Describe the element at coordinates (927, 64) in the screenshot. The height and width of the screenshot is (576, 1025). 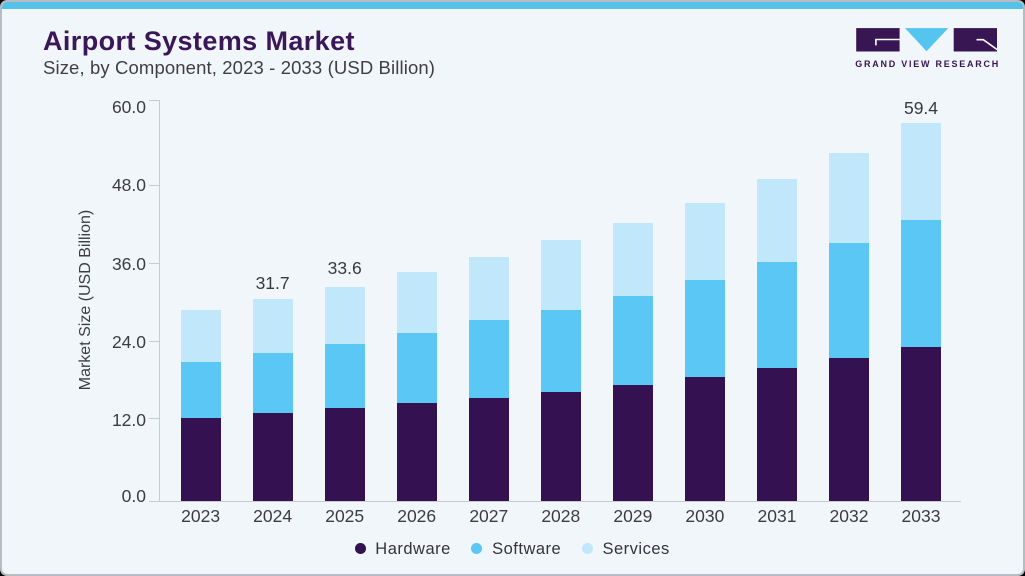
I see `svg-text: GRAND VIEW RESEARCH` at that location.